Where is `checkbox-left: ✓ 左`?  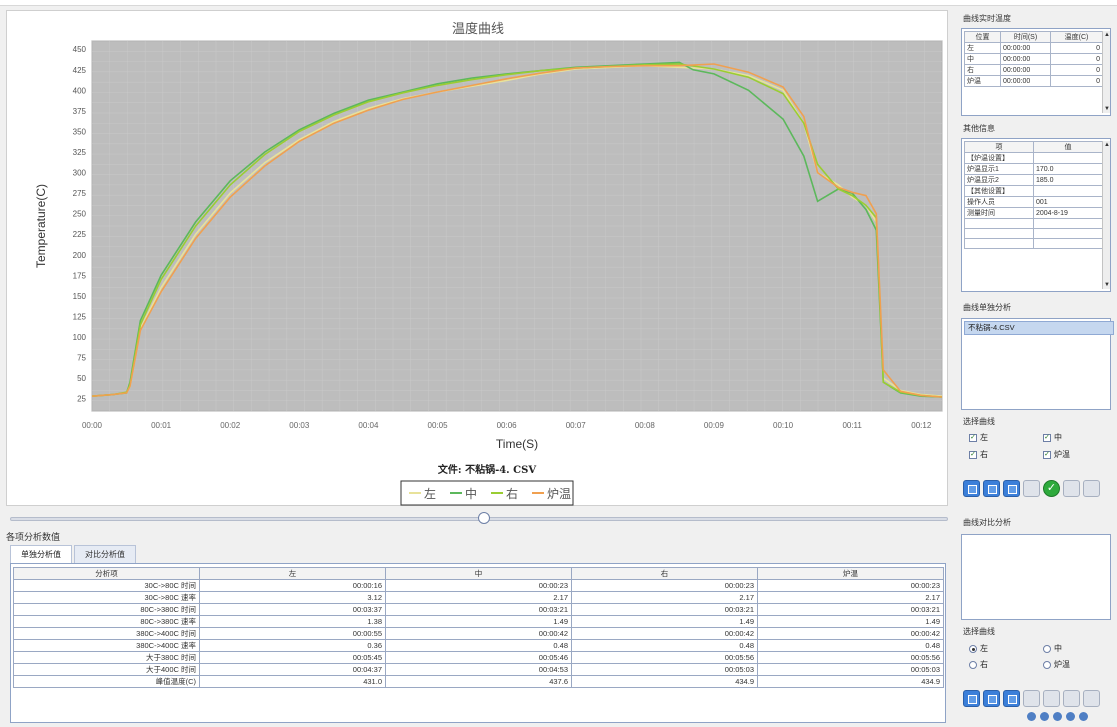 checkbox-left: ✓ 左 is located at coordinates (978, 437).